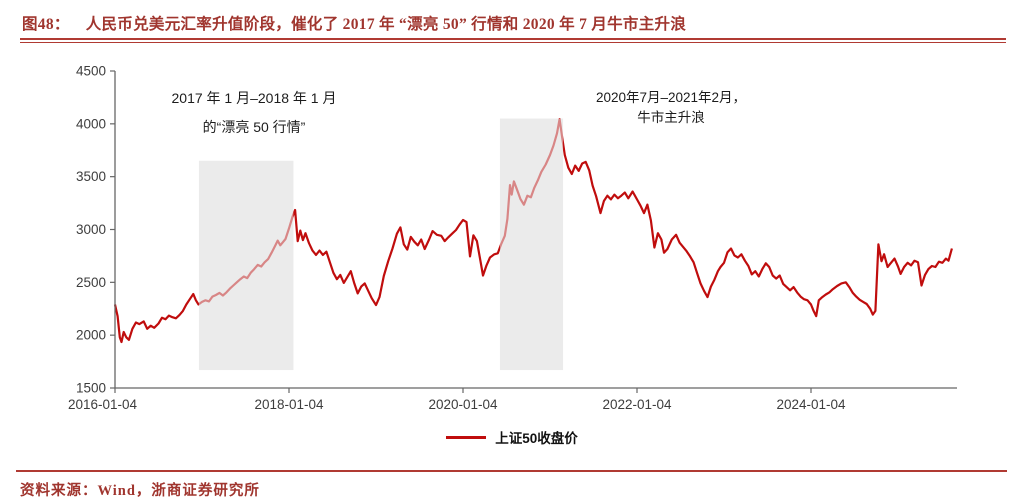 This screenshot has height=504, width=1024. I want to click on x-tick-label: 2020-01-04, so click(463, 404).